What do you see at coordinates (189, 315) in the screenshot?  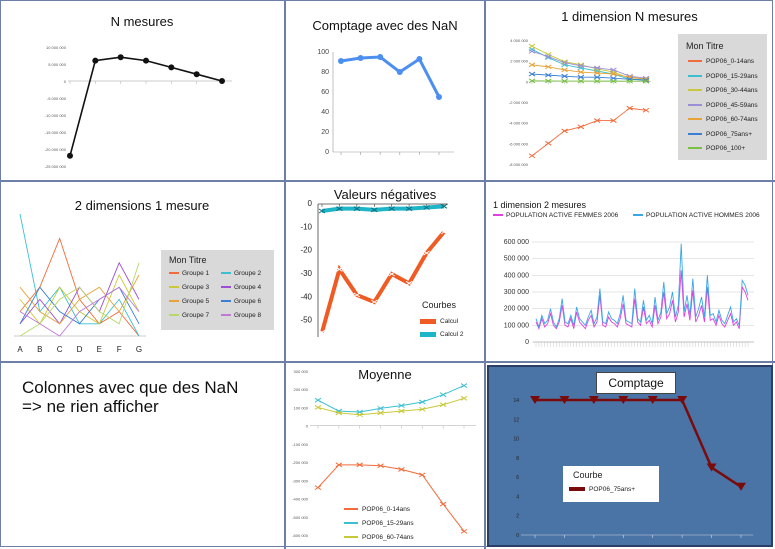 I see `legend-item: Groupe 7` at bounding box center [189, 315].